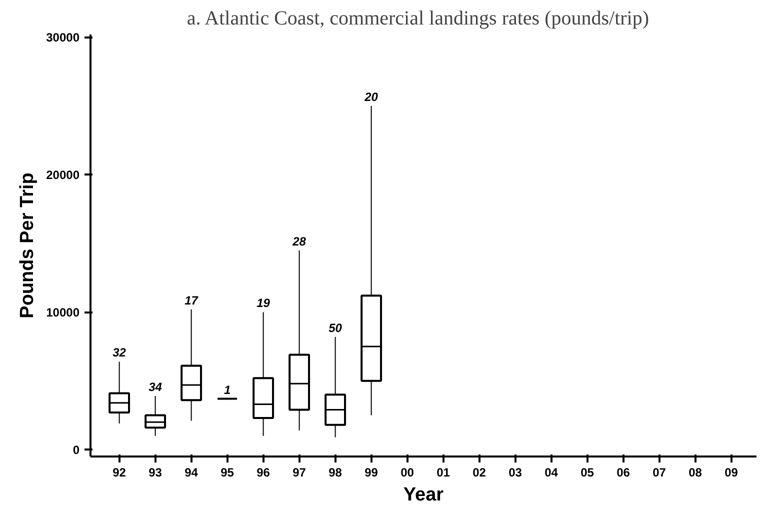  I want to click on annotation: 28, so click(299, 241).